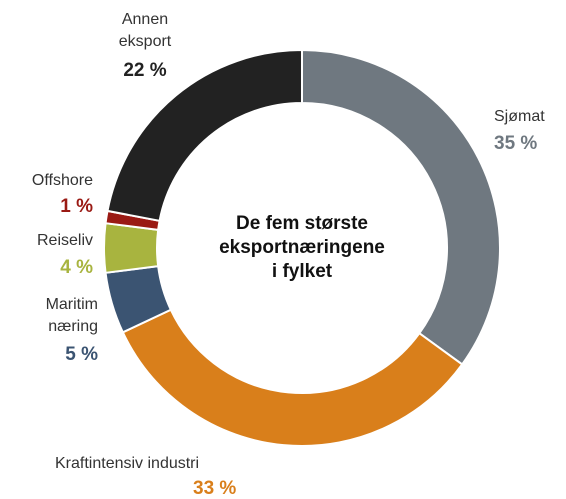  I want to click on value-label: 35 %, so click(516, 143).